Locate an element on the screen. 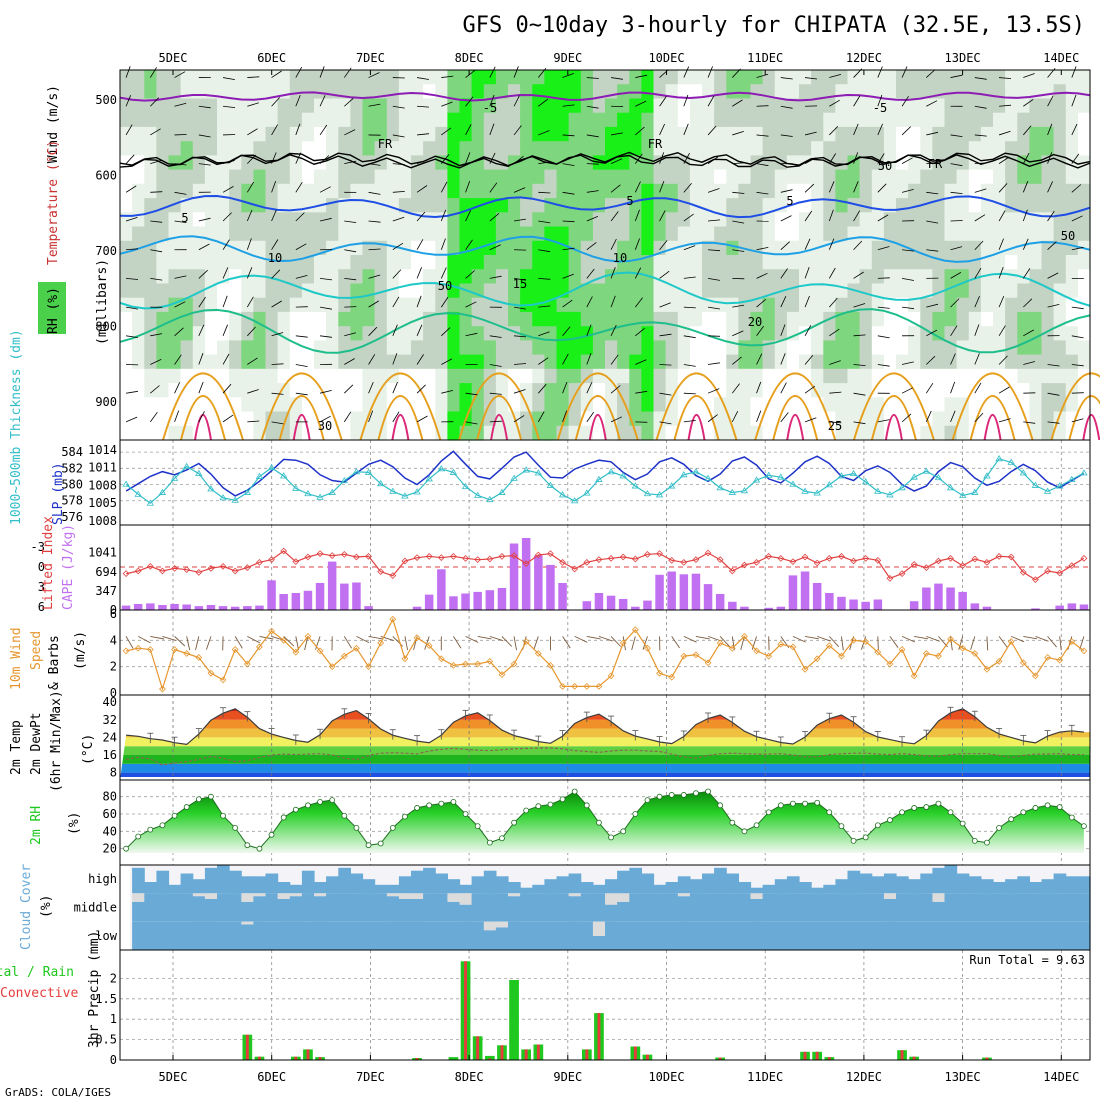 The width and height of the screenshot is (1100, 1100). surface-barb is located at coordinates (406, 643).